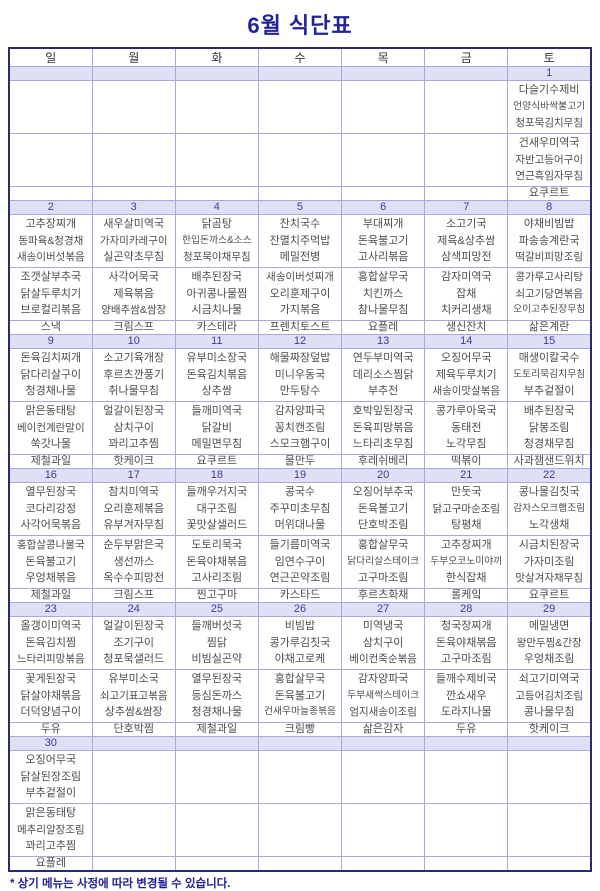 Image resolution: width=600 pixels, height=891 pixels. Describe the element at coordinates (383, 427) in the screenshot. I see `menu-item: 돈육피망볶음` at that location.